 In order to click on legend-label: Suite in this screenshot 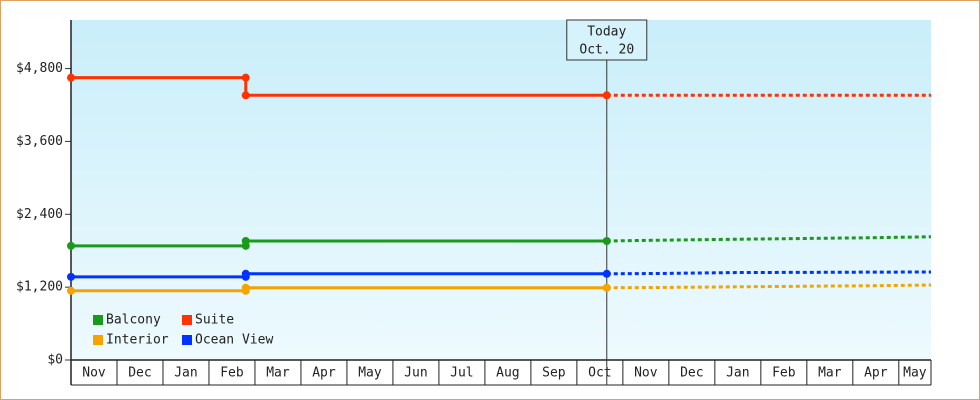, I will do `click(214, 320)`.